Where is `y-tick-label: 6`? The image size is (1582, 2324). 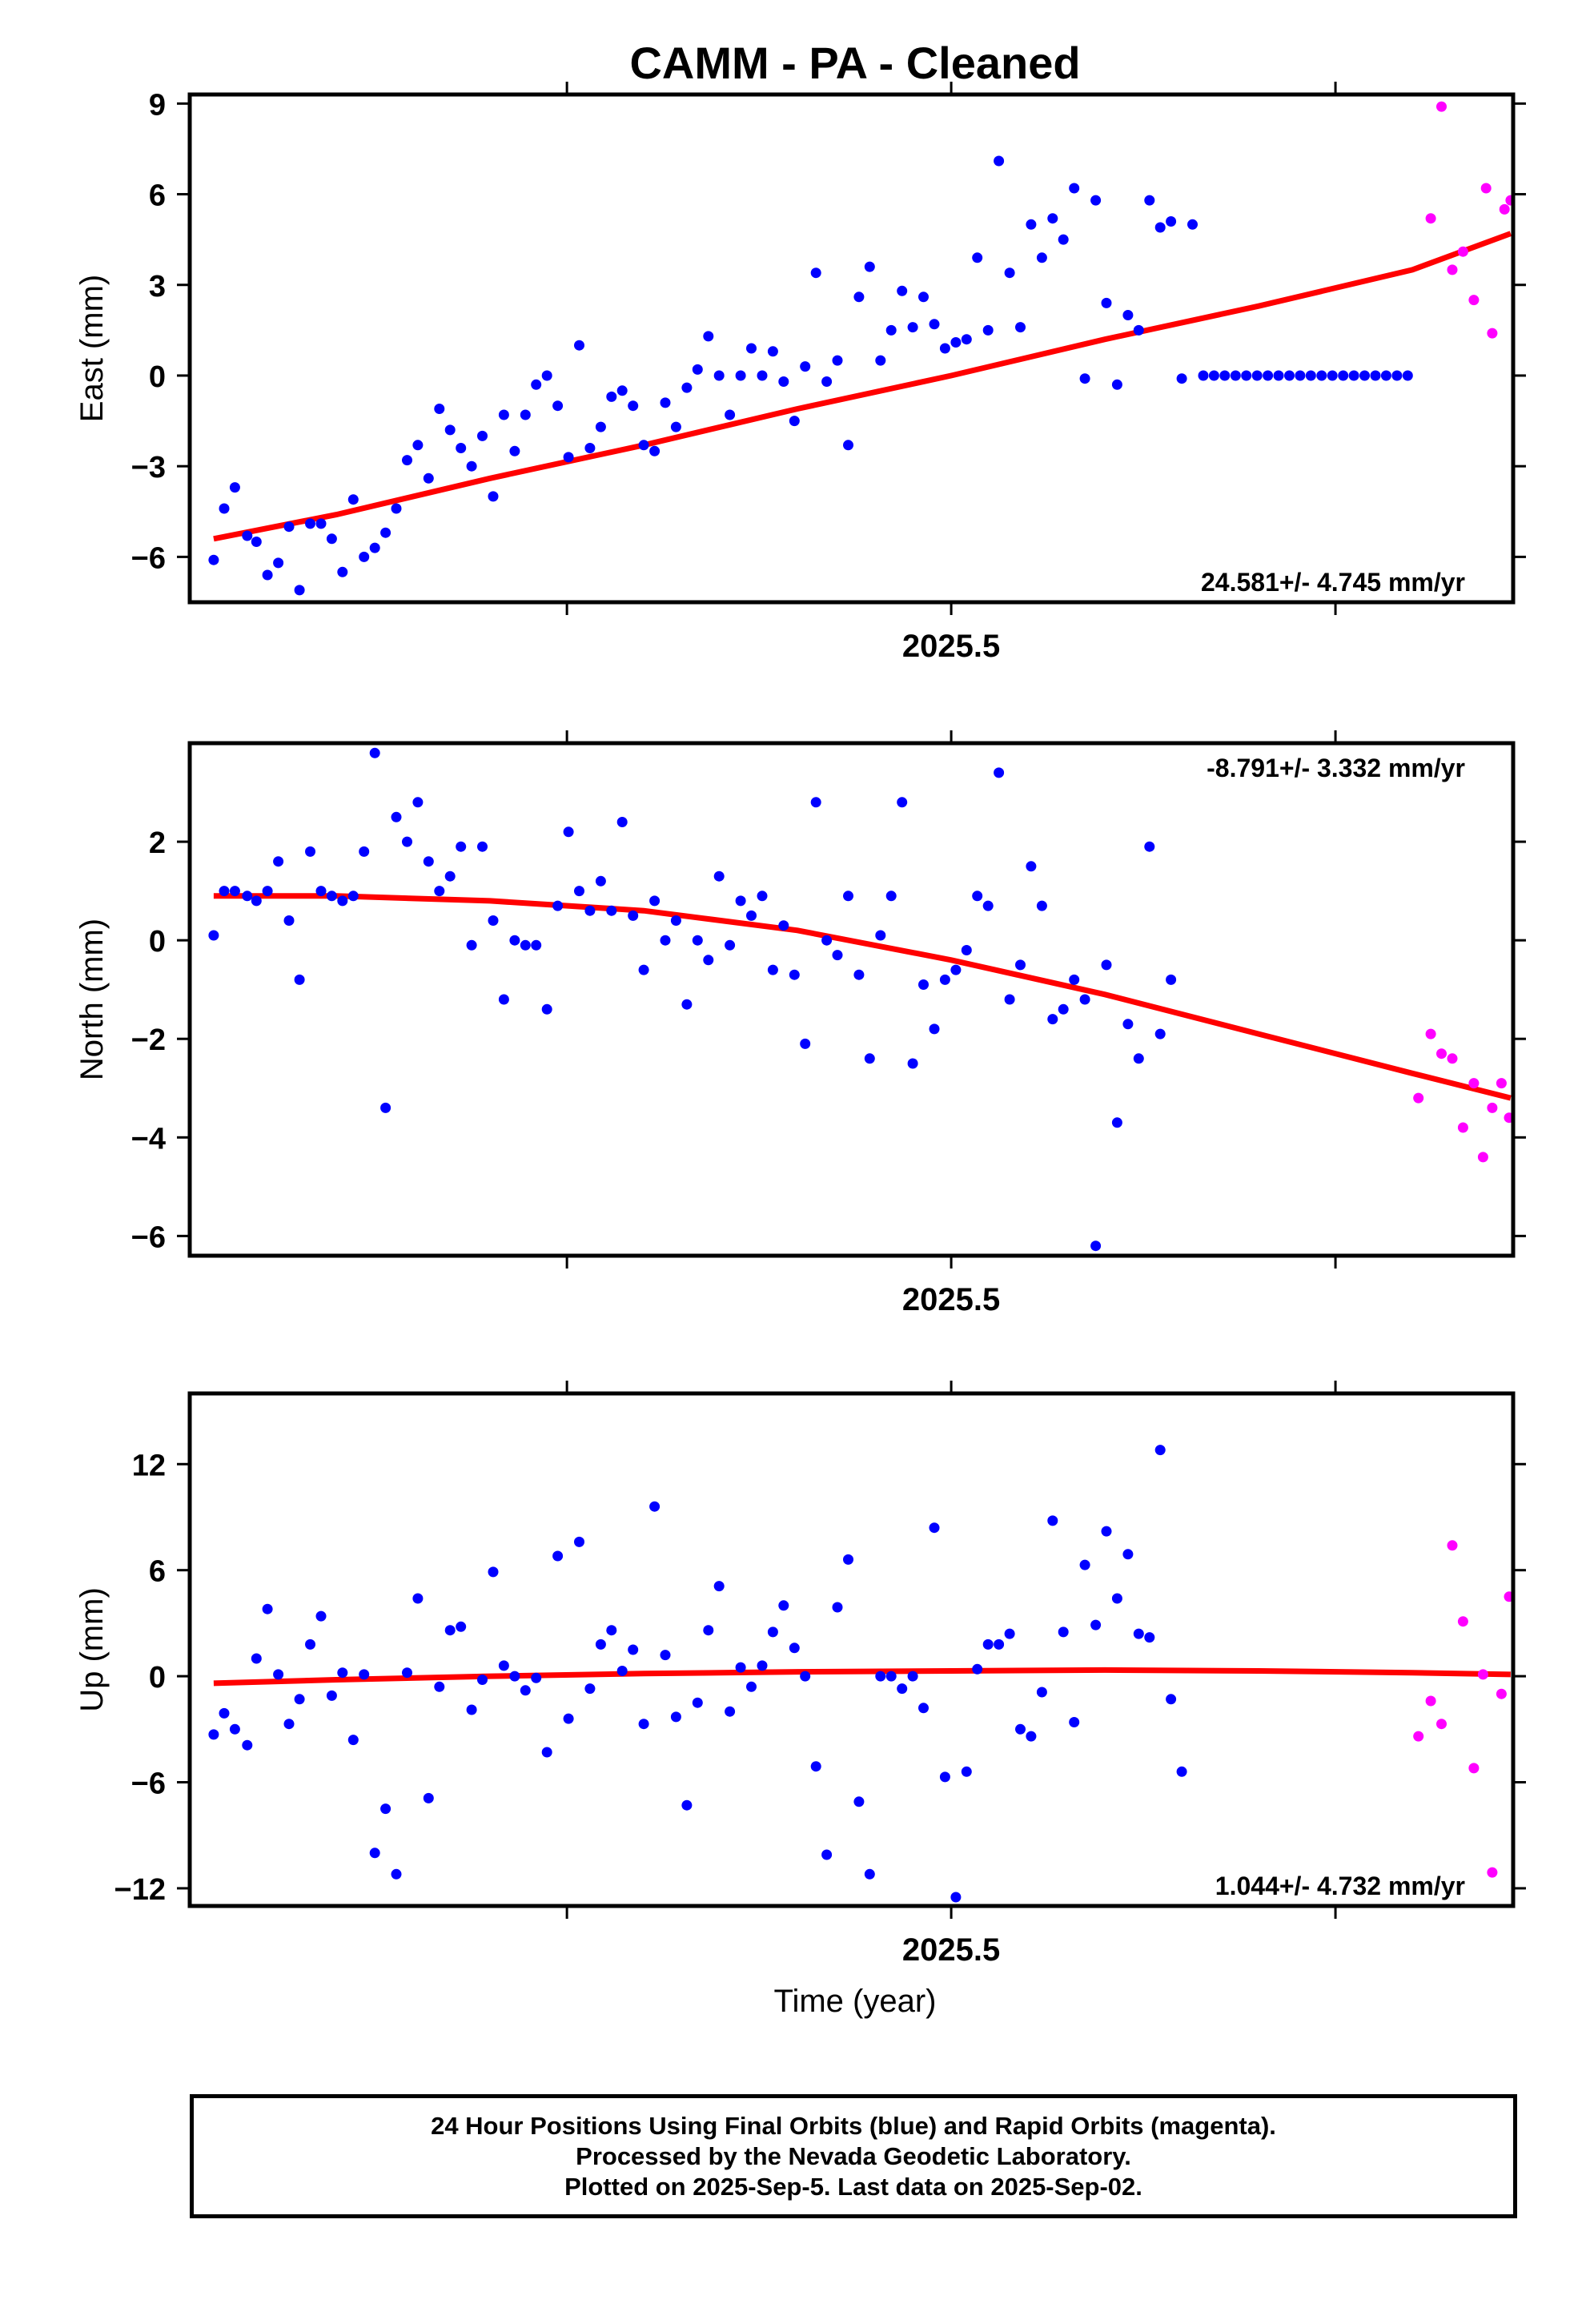
y-tick-label: 6 is located at coordinates (157, 1572).